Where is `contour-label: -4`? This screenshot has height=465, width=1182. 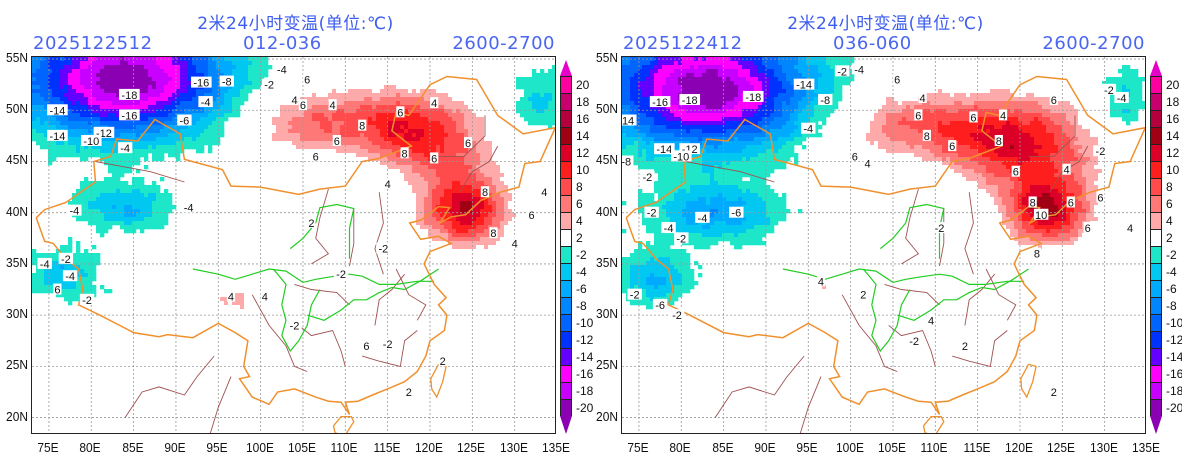
contour-label: -4 is located at coordinates (74, 212).